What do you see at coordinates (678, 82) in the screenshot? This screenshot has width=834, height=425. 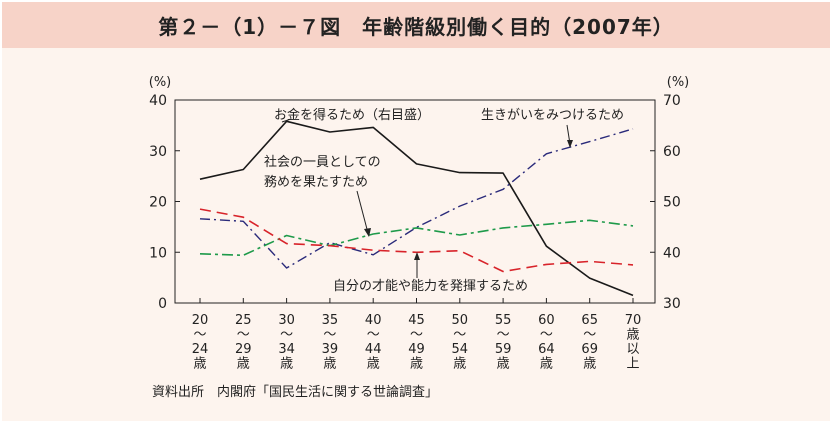 I see `right-axis-unit: (%)` at bounding box center [678, 82].